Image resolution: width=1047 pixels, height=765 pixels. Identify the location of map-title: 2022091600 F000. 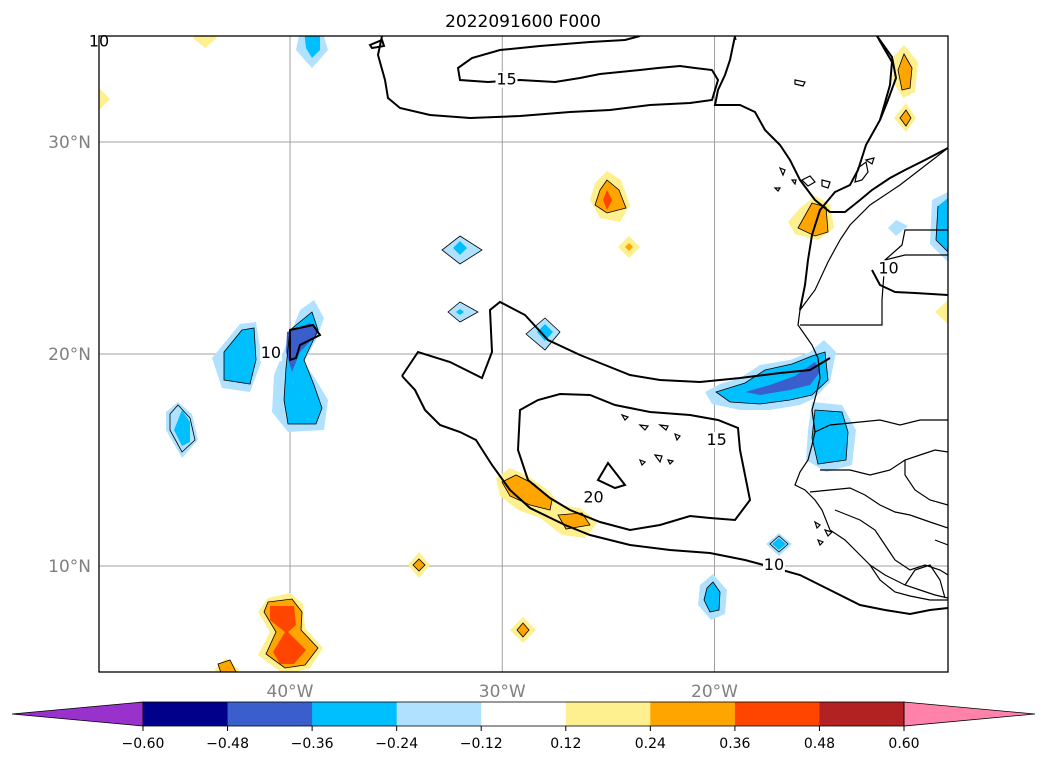
(523, 22).